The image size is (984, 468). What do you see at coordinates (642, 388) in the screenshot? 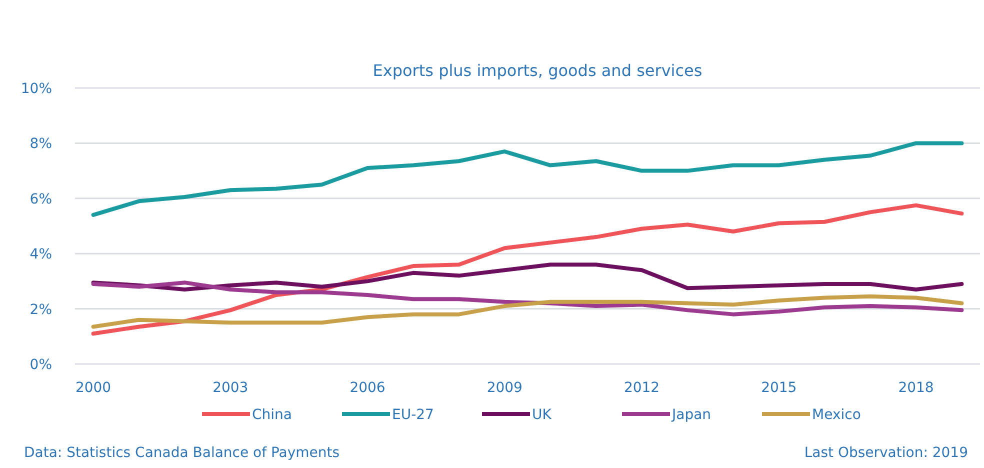
I see `x-tick-label: 2012` at bounding box center [642, 388].